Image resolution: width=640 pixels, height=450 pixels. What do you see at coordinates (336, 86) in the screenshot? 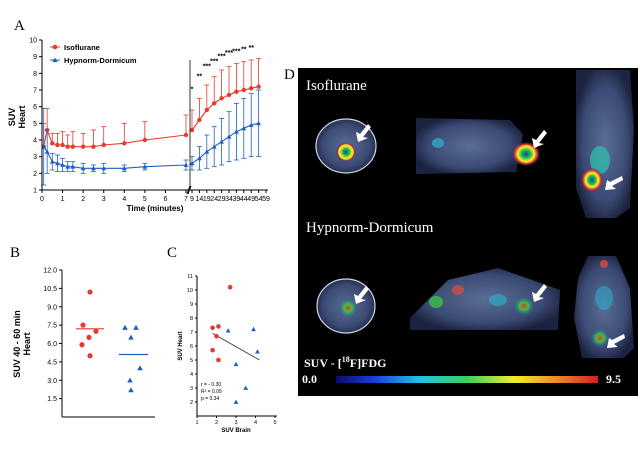
I see `isoflurane-image-label: Isoflurane` at bounding box center [336, 86].